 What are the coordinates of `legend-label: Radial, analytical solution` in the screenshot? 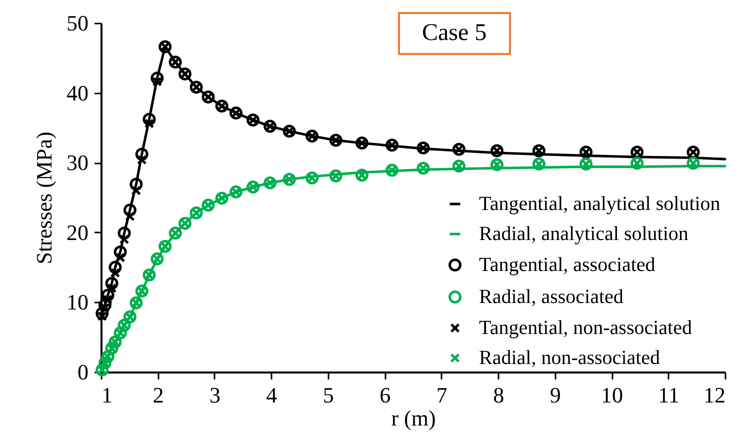 It's located at (583, 234).